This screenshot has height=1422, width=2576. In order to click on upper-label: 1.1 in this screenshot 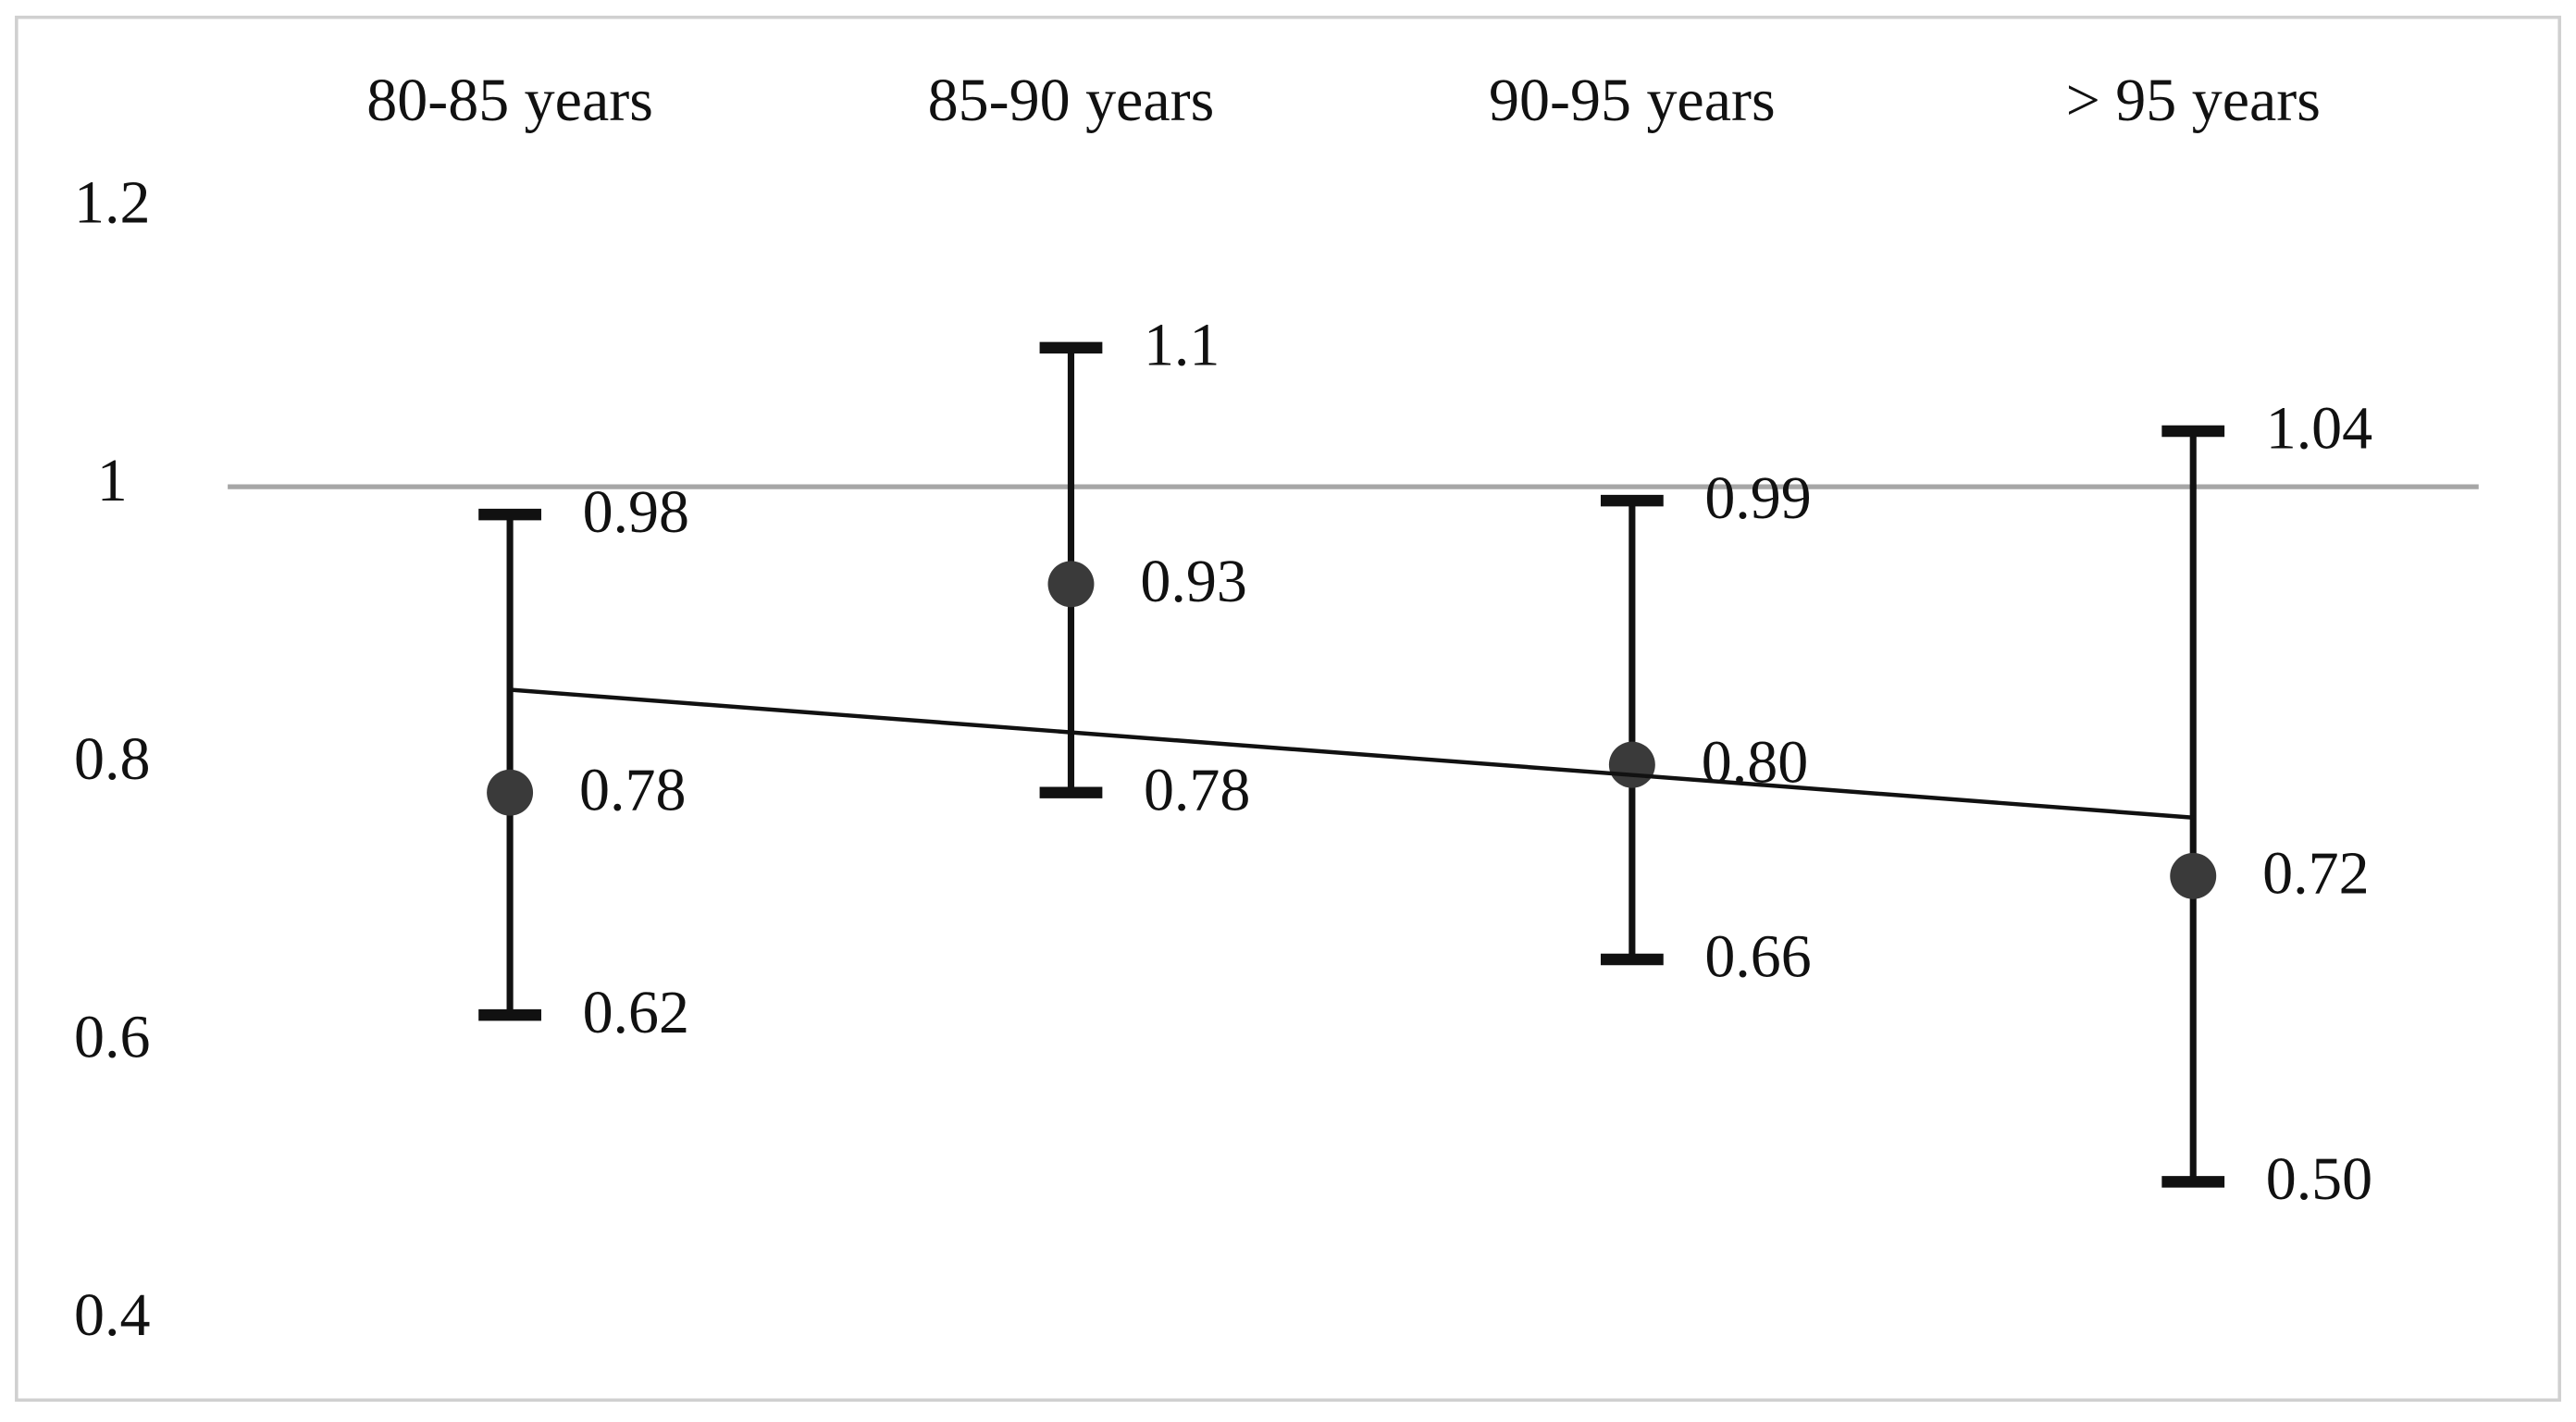, I will do `click(1182, 345)`.